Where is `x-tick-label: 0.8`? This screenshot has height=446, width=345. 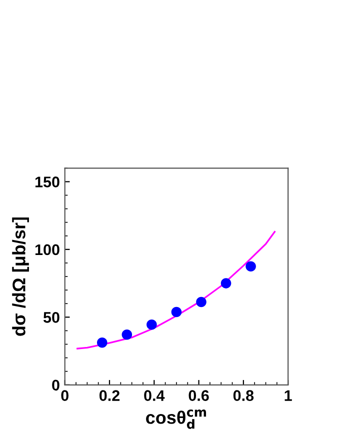 x-tick-label: 0.8 is located at coordinates (243, 395).